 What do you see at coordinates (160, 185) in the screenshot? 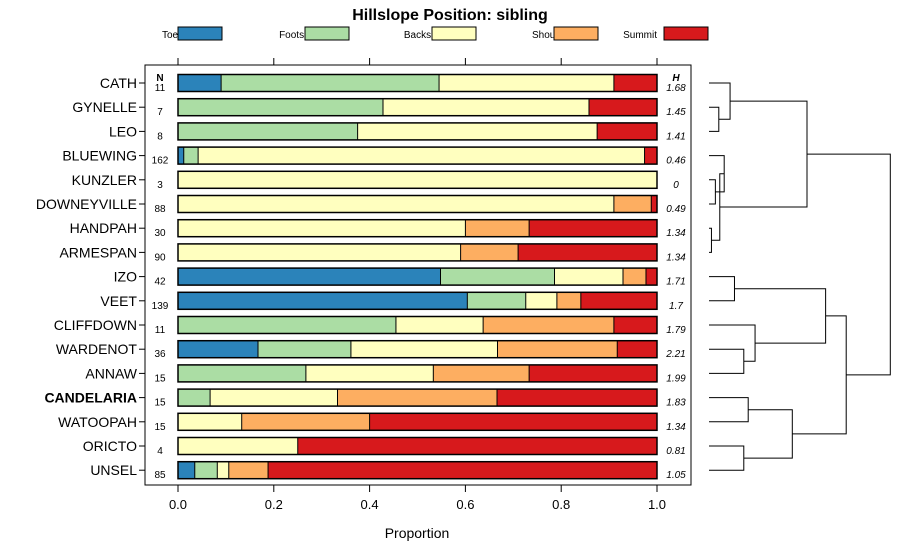
I see `n-value-kunzler: 3` at bounding box center [160, 185].